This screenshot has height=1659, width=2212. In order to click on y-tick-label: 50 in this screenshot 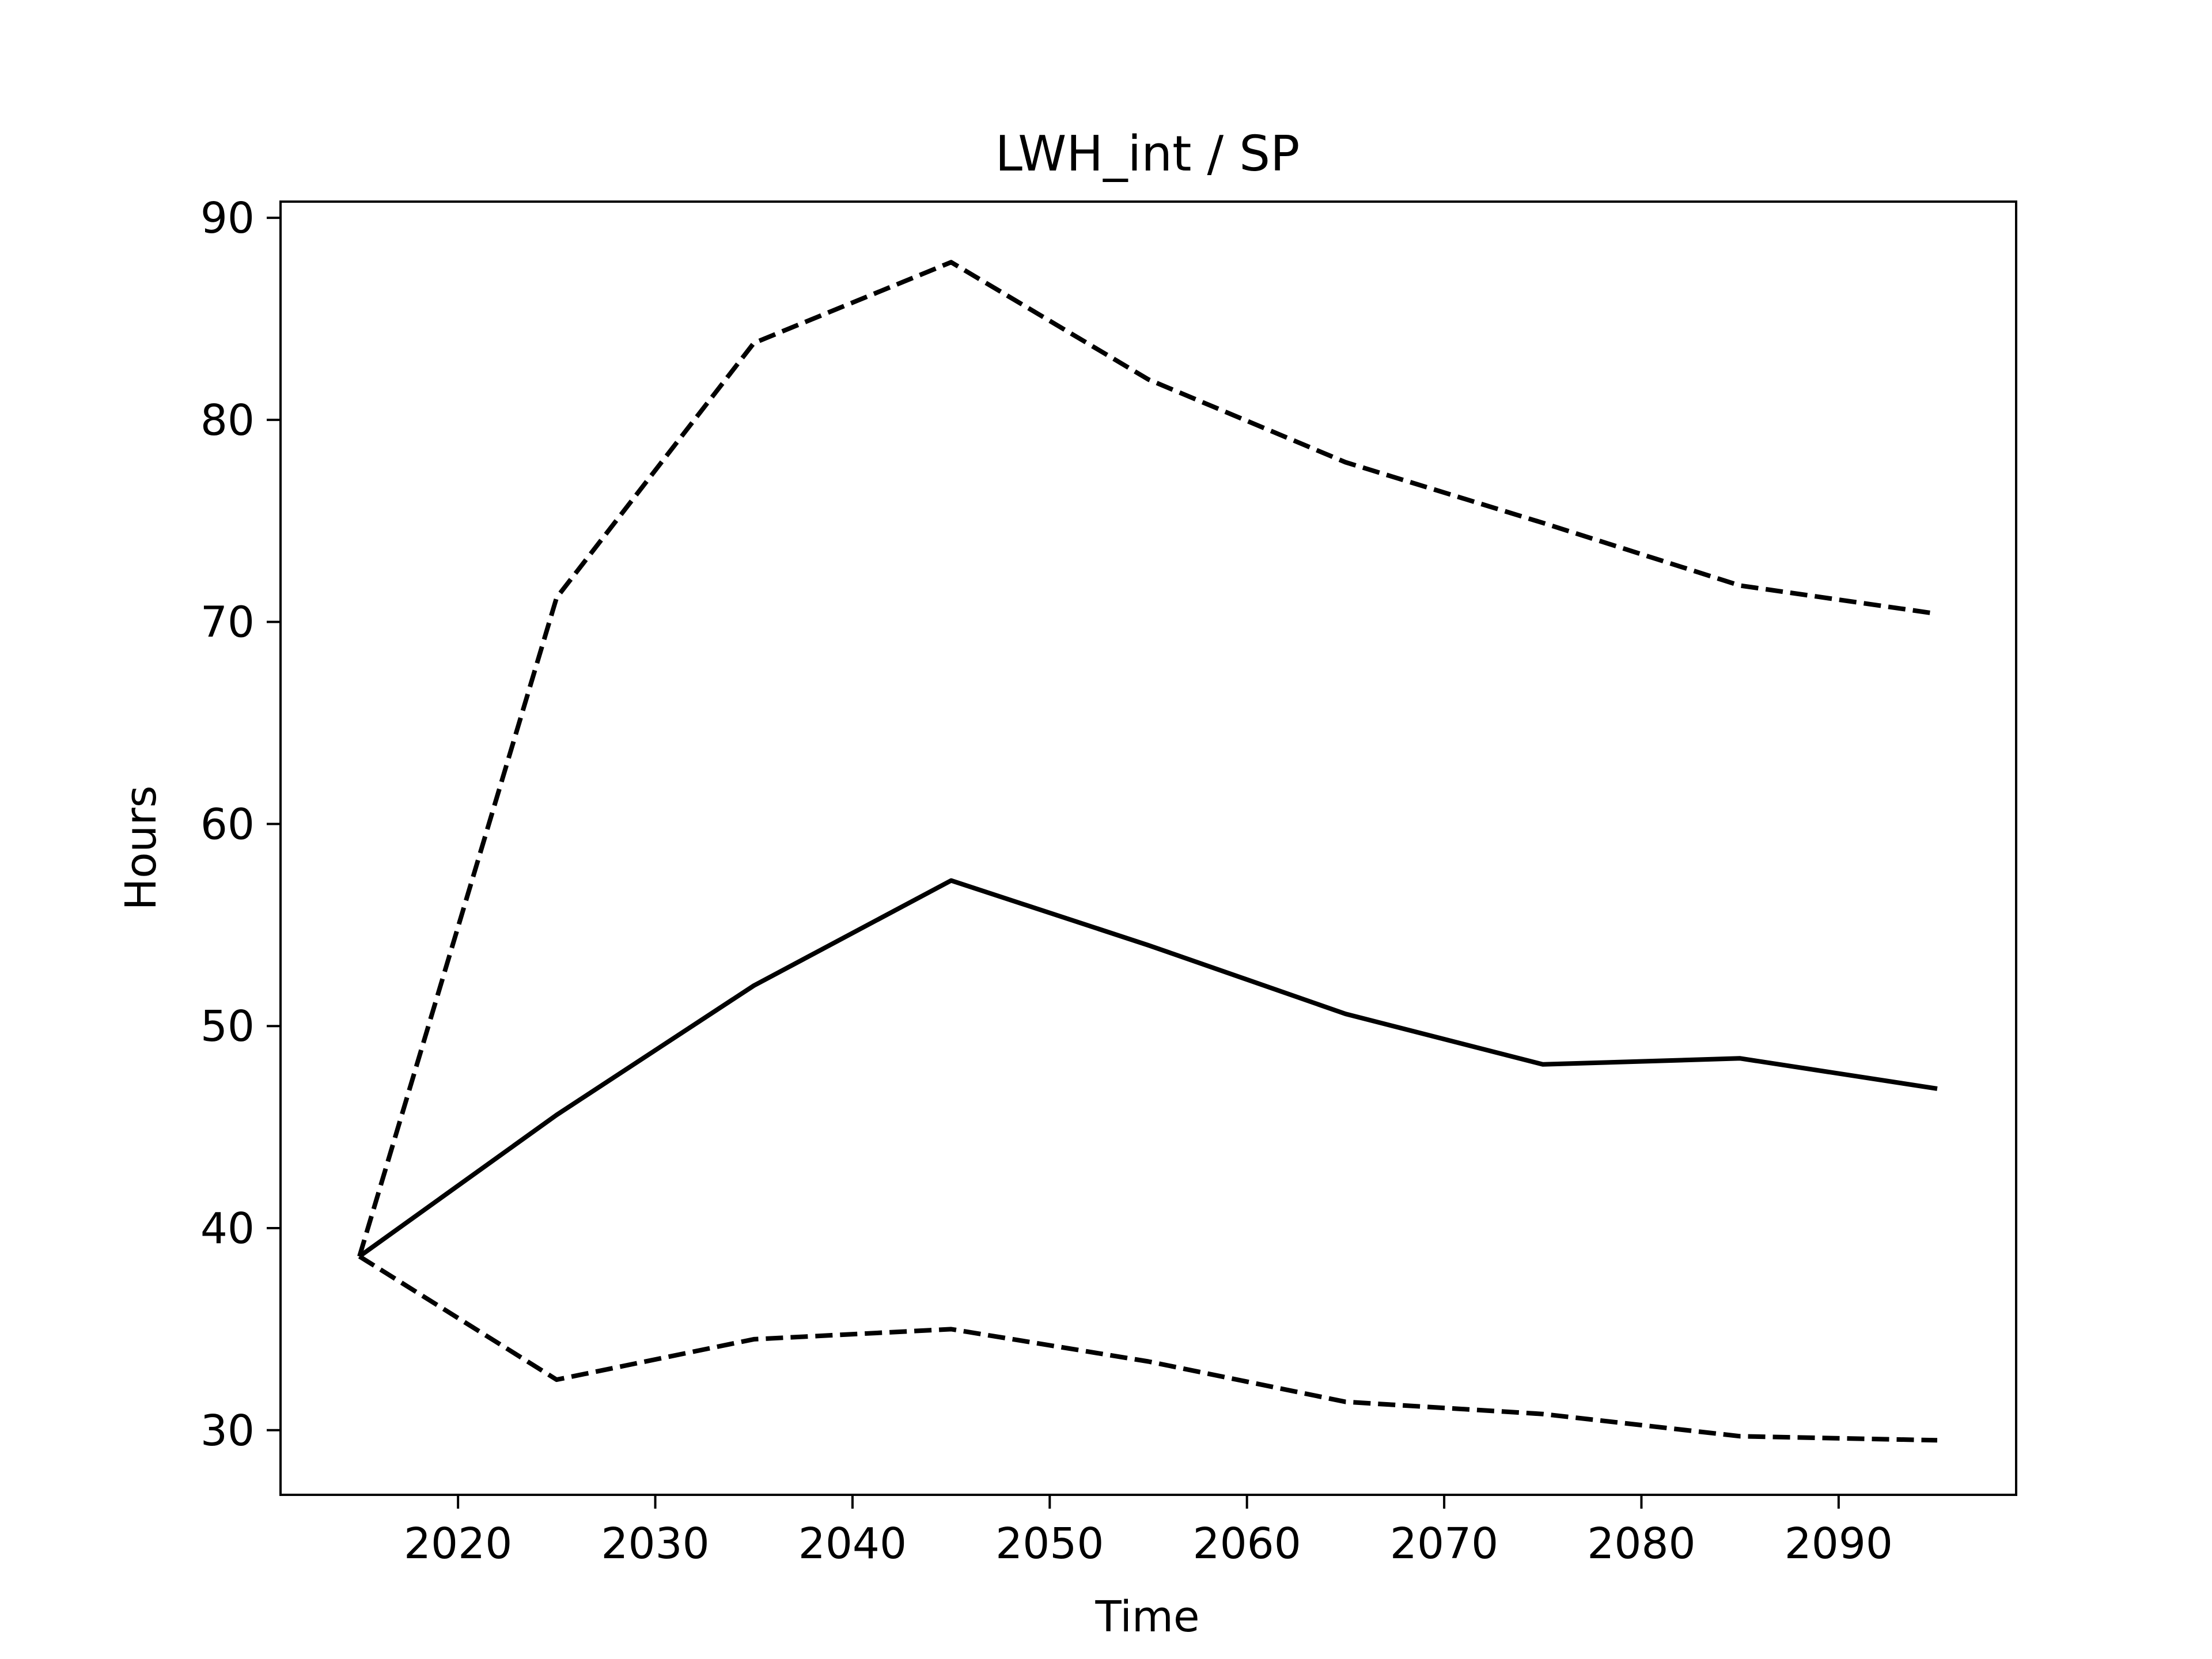, I will do `click(227, 1026)`.